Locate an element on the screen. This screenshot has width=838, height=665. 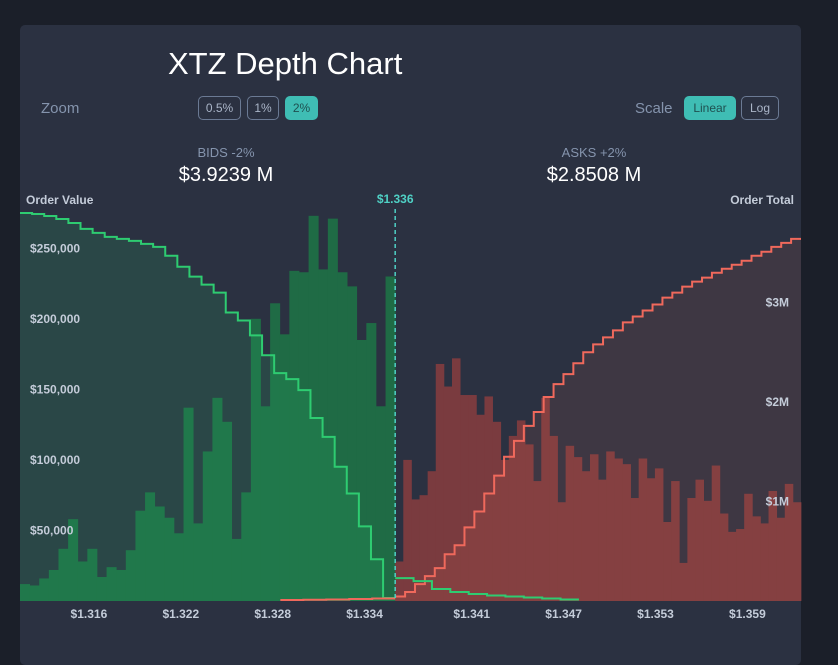
scale-linear-button: Linear is located at coordinates (710, 108).